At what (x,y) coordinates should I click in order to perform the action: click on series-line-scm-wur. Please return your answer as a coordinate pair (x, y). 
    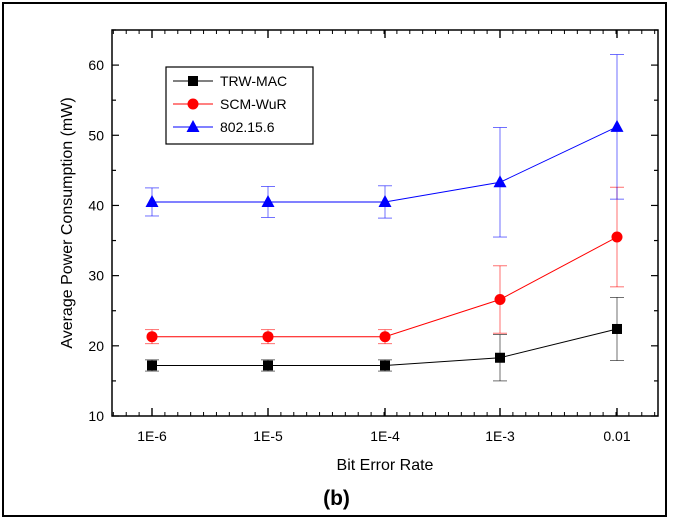
    Looking at the image, I should click on (385, 287).